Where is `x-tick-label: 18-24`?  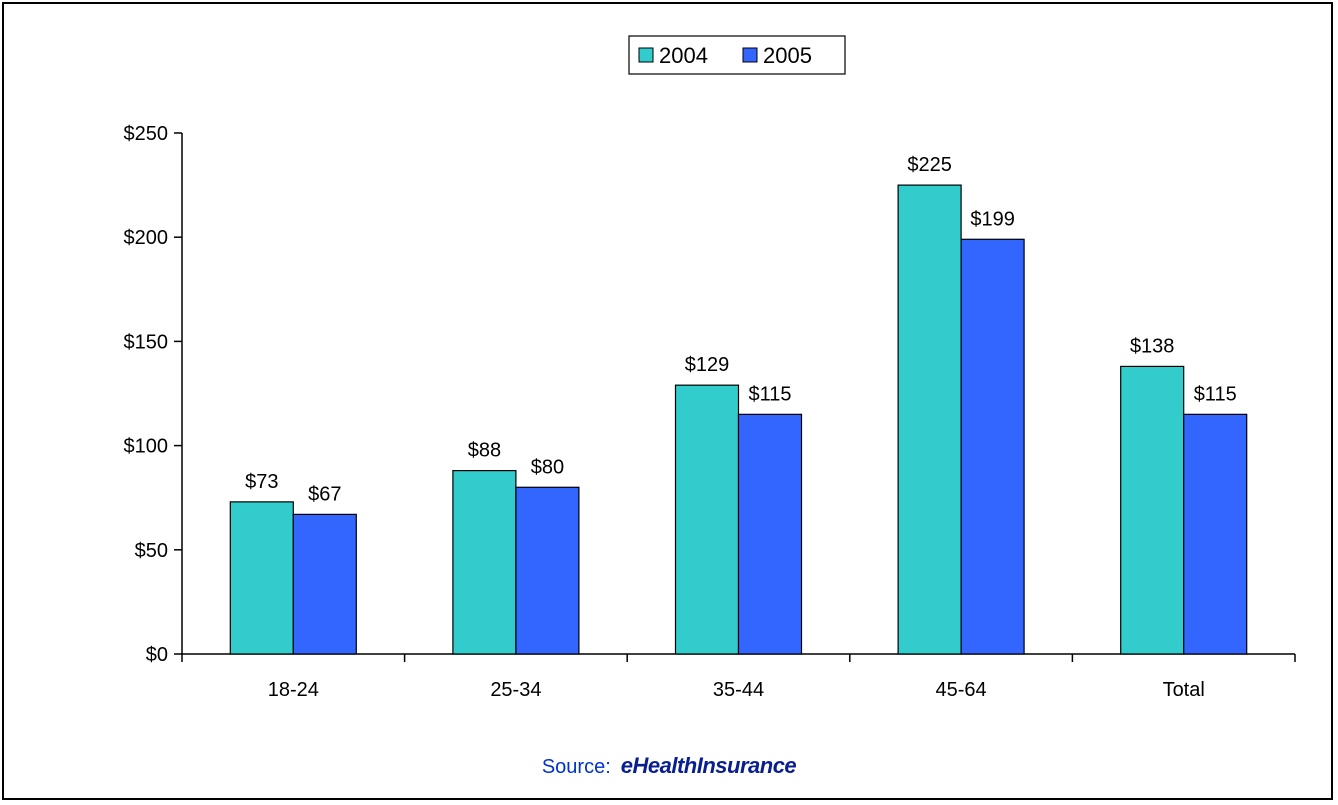
x-tick-label: 18-24 is located at coordinates (293, 690).